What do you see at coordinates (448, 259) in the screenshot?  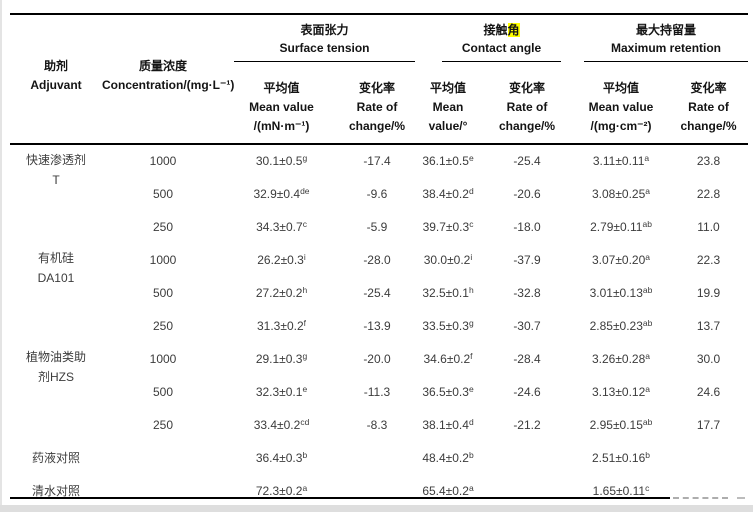 I see `cell-ca-mean: 30.0±0.2i` at bounding box center [448, 259].